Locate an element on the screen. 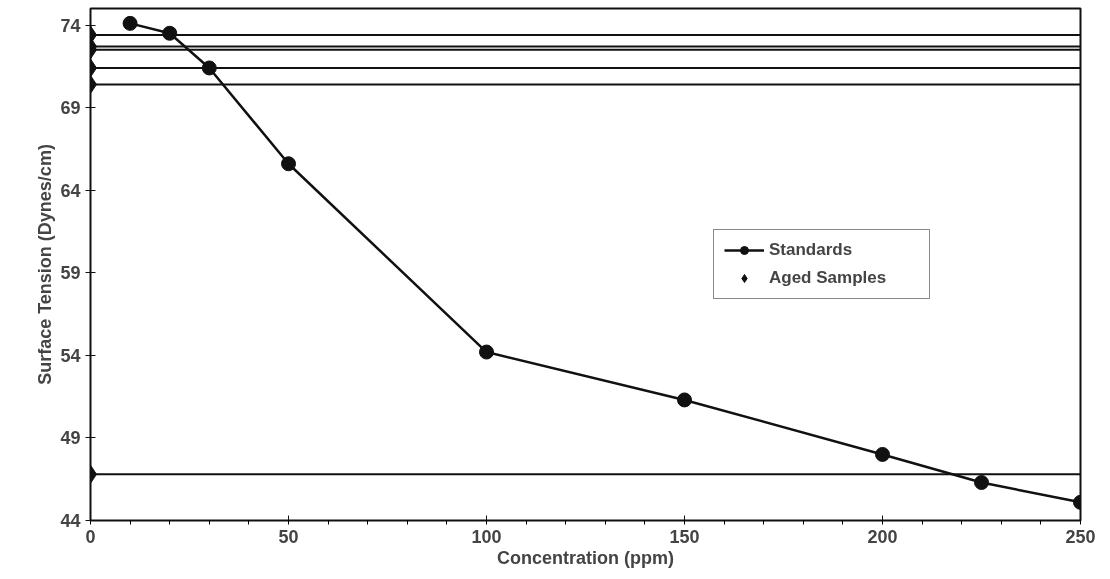 This screenshot has width=1110, height=579. y-tick-label: 49 is located at coordinates (70, 438).